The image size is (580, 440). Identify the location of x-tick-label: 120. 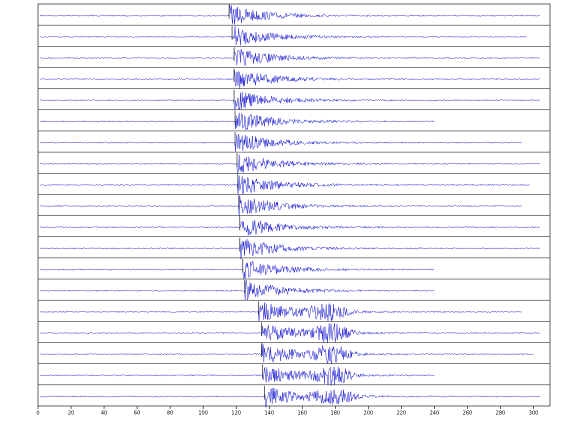
(236, 414).